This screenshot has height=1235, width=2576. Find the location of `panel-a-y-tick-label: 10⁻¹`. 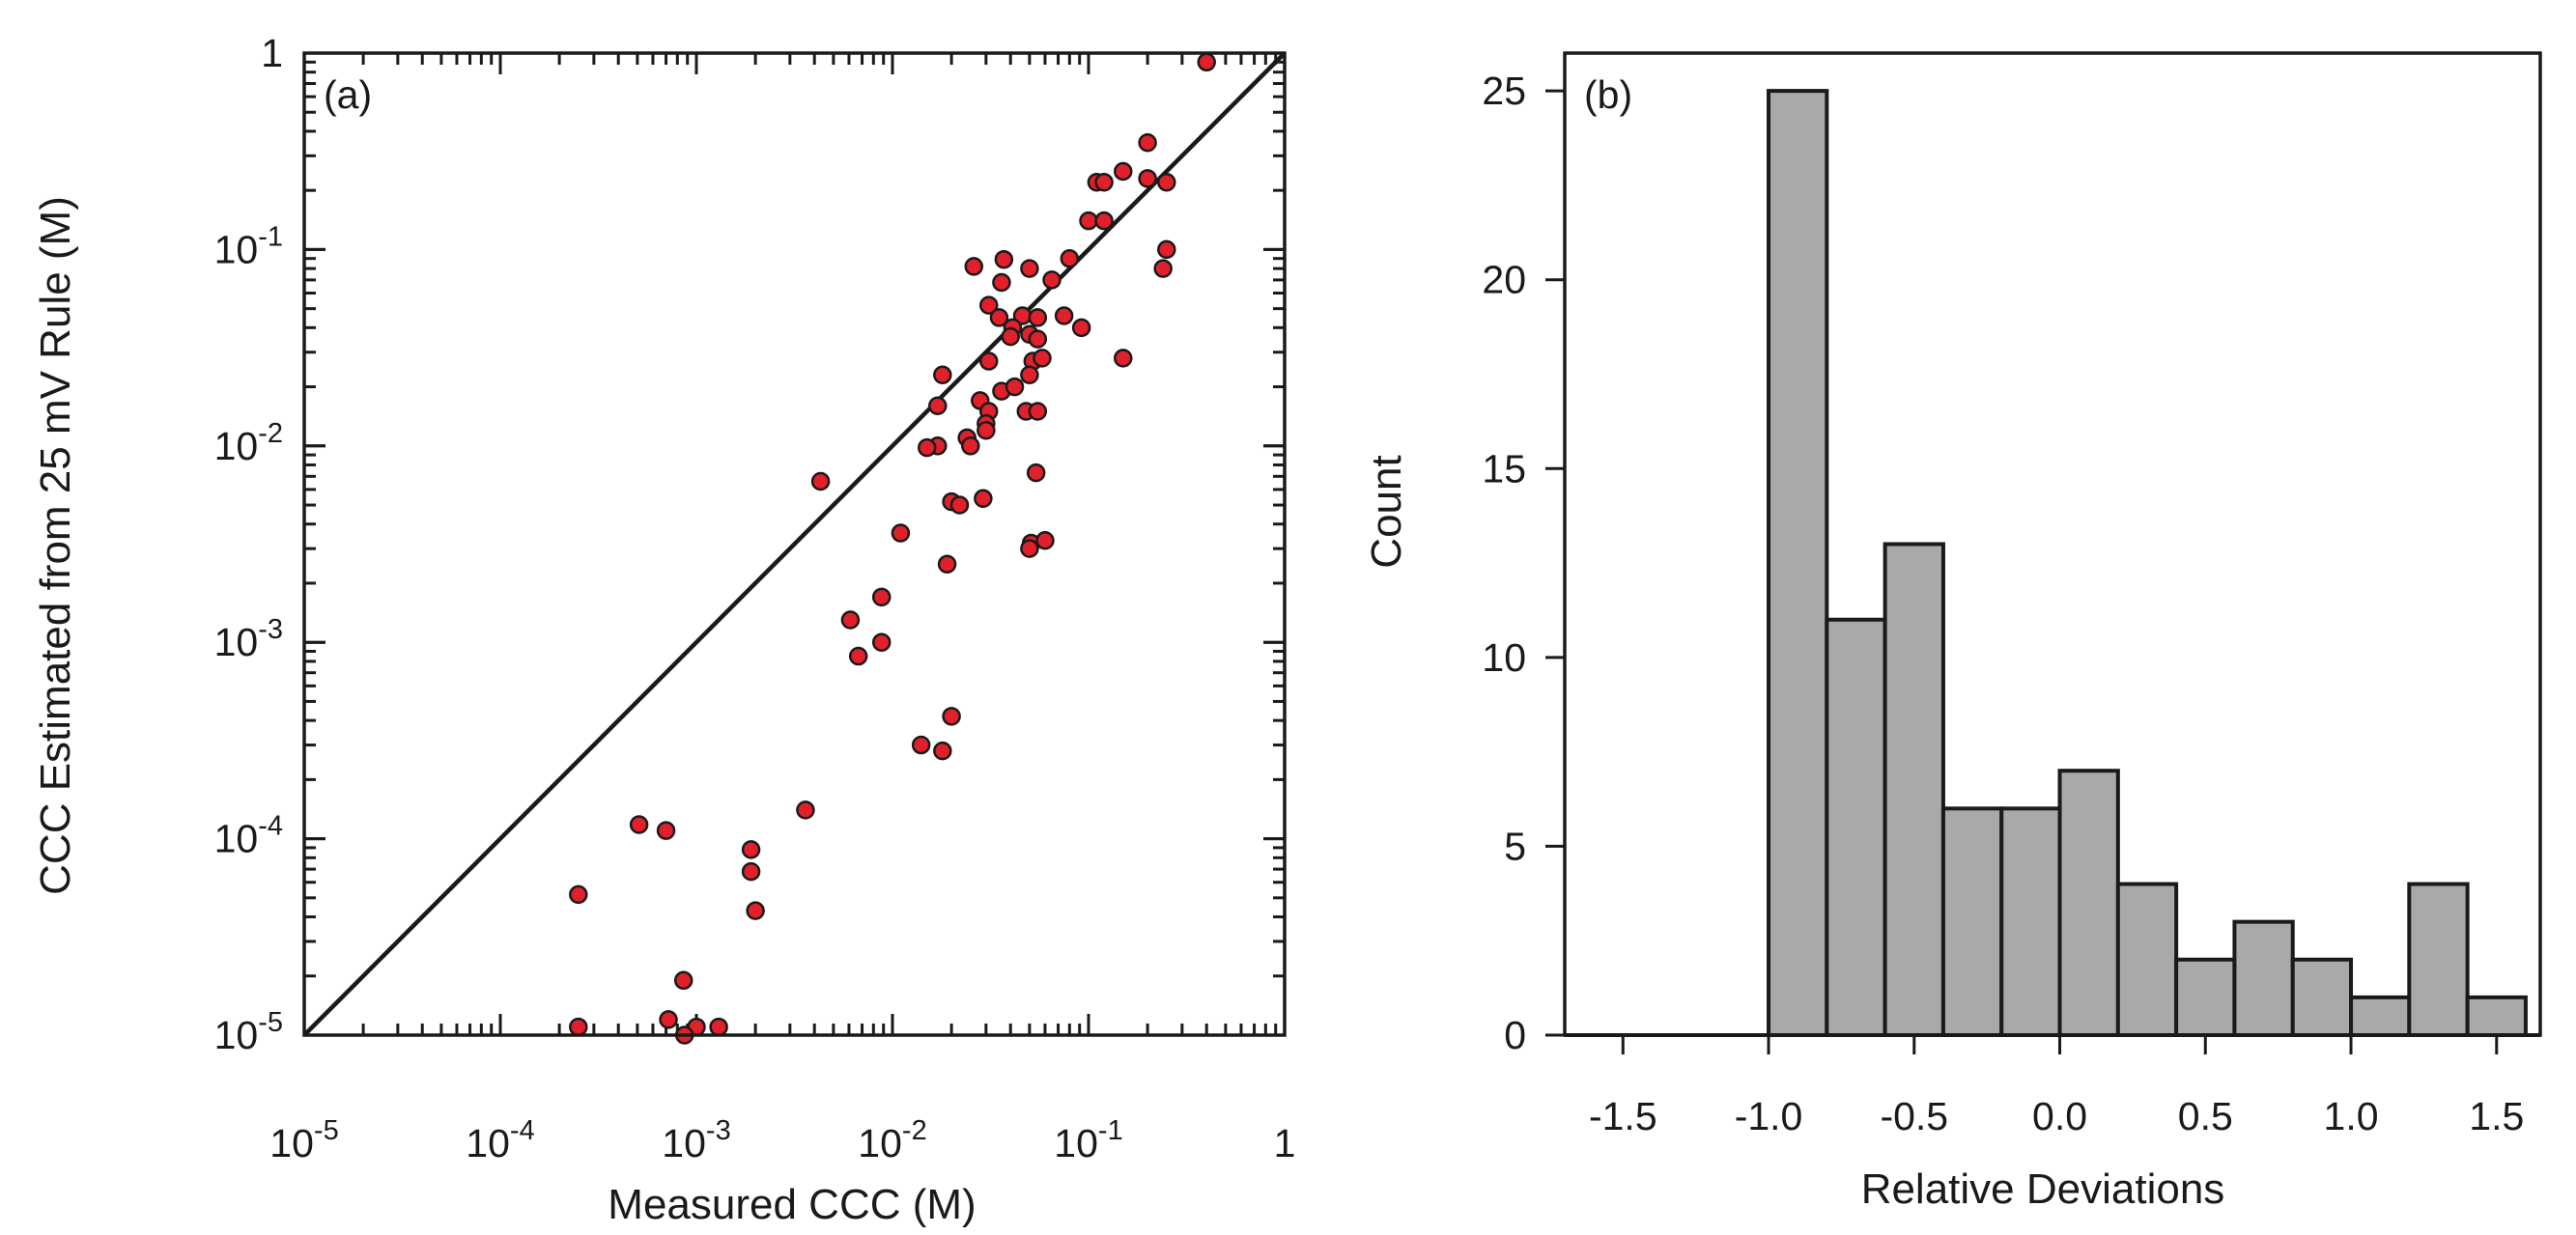

panel-a-y-tick-label: 10⁻¹ is located at coordinates (248, 246).